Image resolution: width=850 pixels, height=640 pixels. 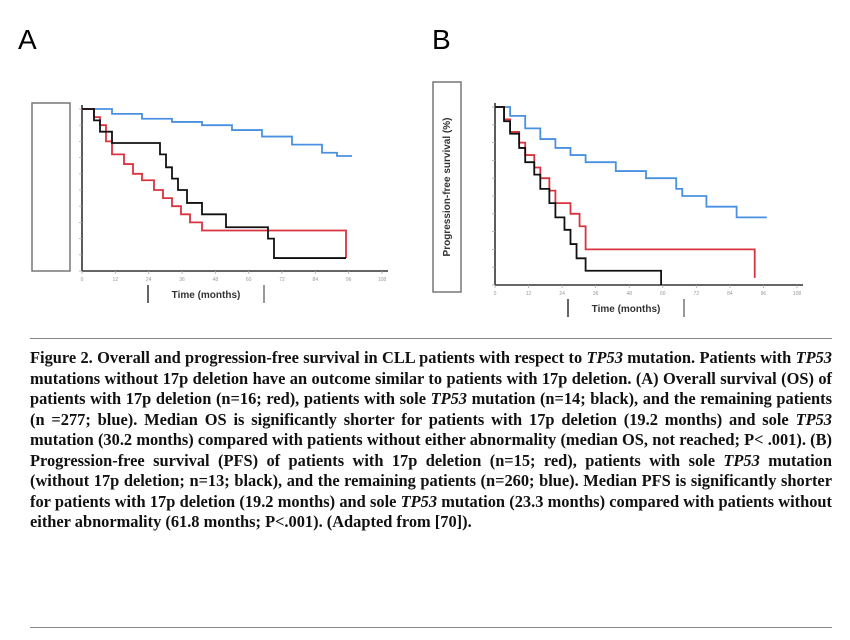 What do you see at coordinates (431, 627) in the screenshot?
I see `caption-bottom-rule` at bounding box center [431, 627].